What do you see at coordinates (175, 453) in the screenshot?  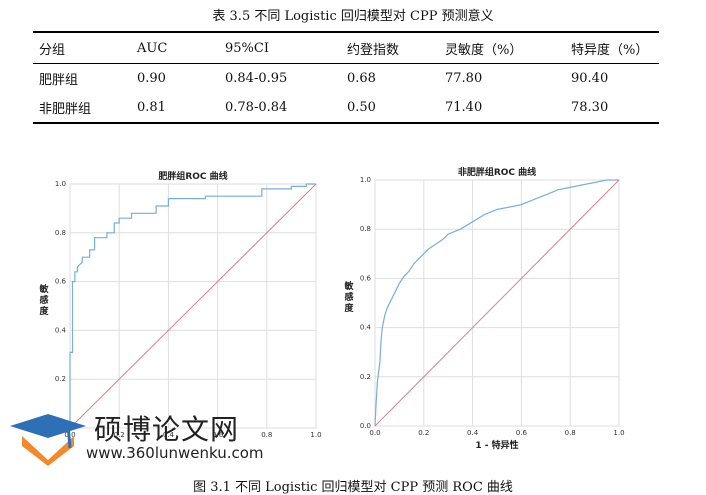 I see `watermark-url: www.360lunwenku.com` at bounding box center [175, 453].